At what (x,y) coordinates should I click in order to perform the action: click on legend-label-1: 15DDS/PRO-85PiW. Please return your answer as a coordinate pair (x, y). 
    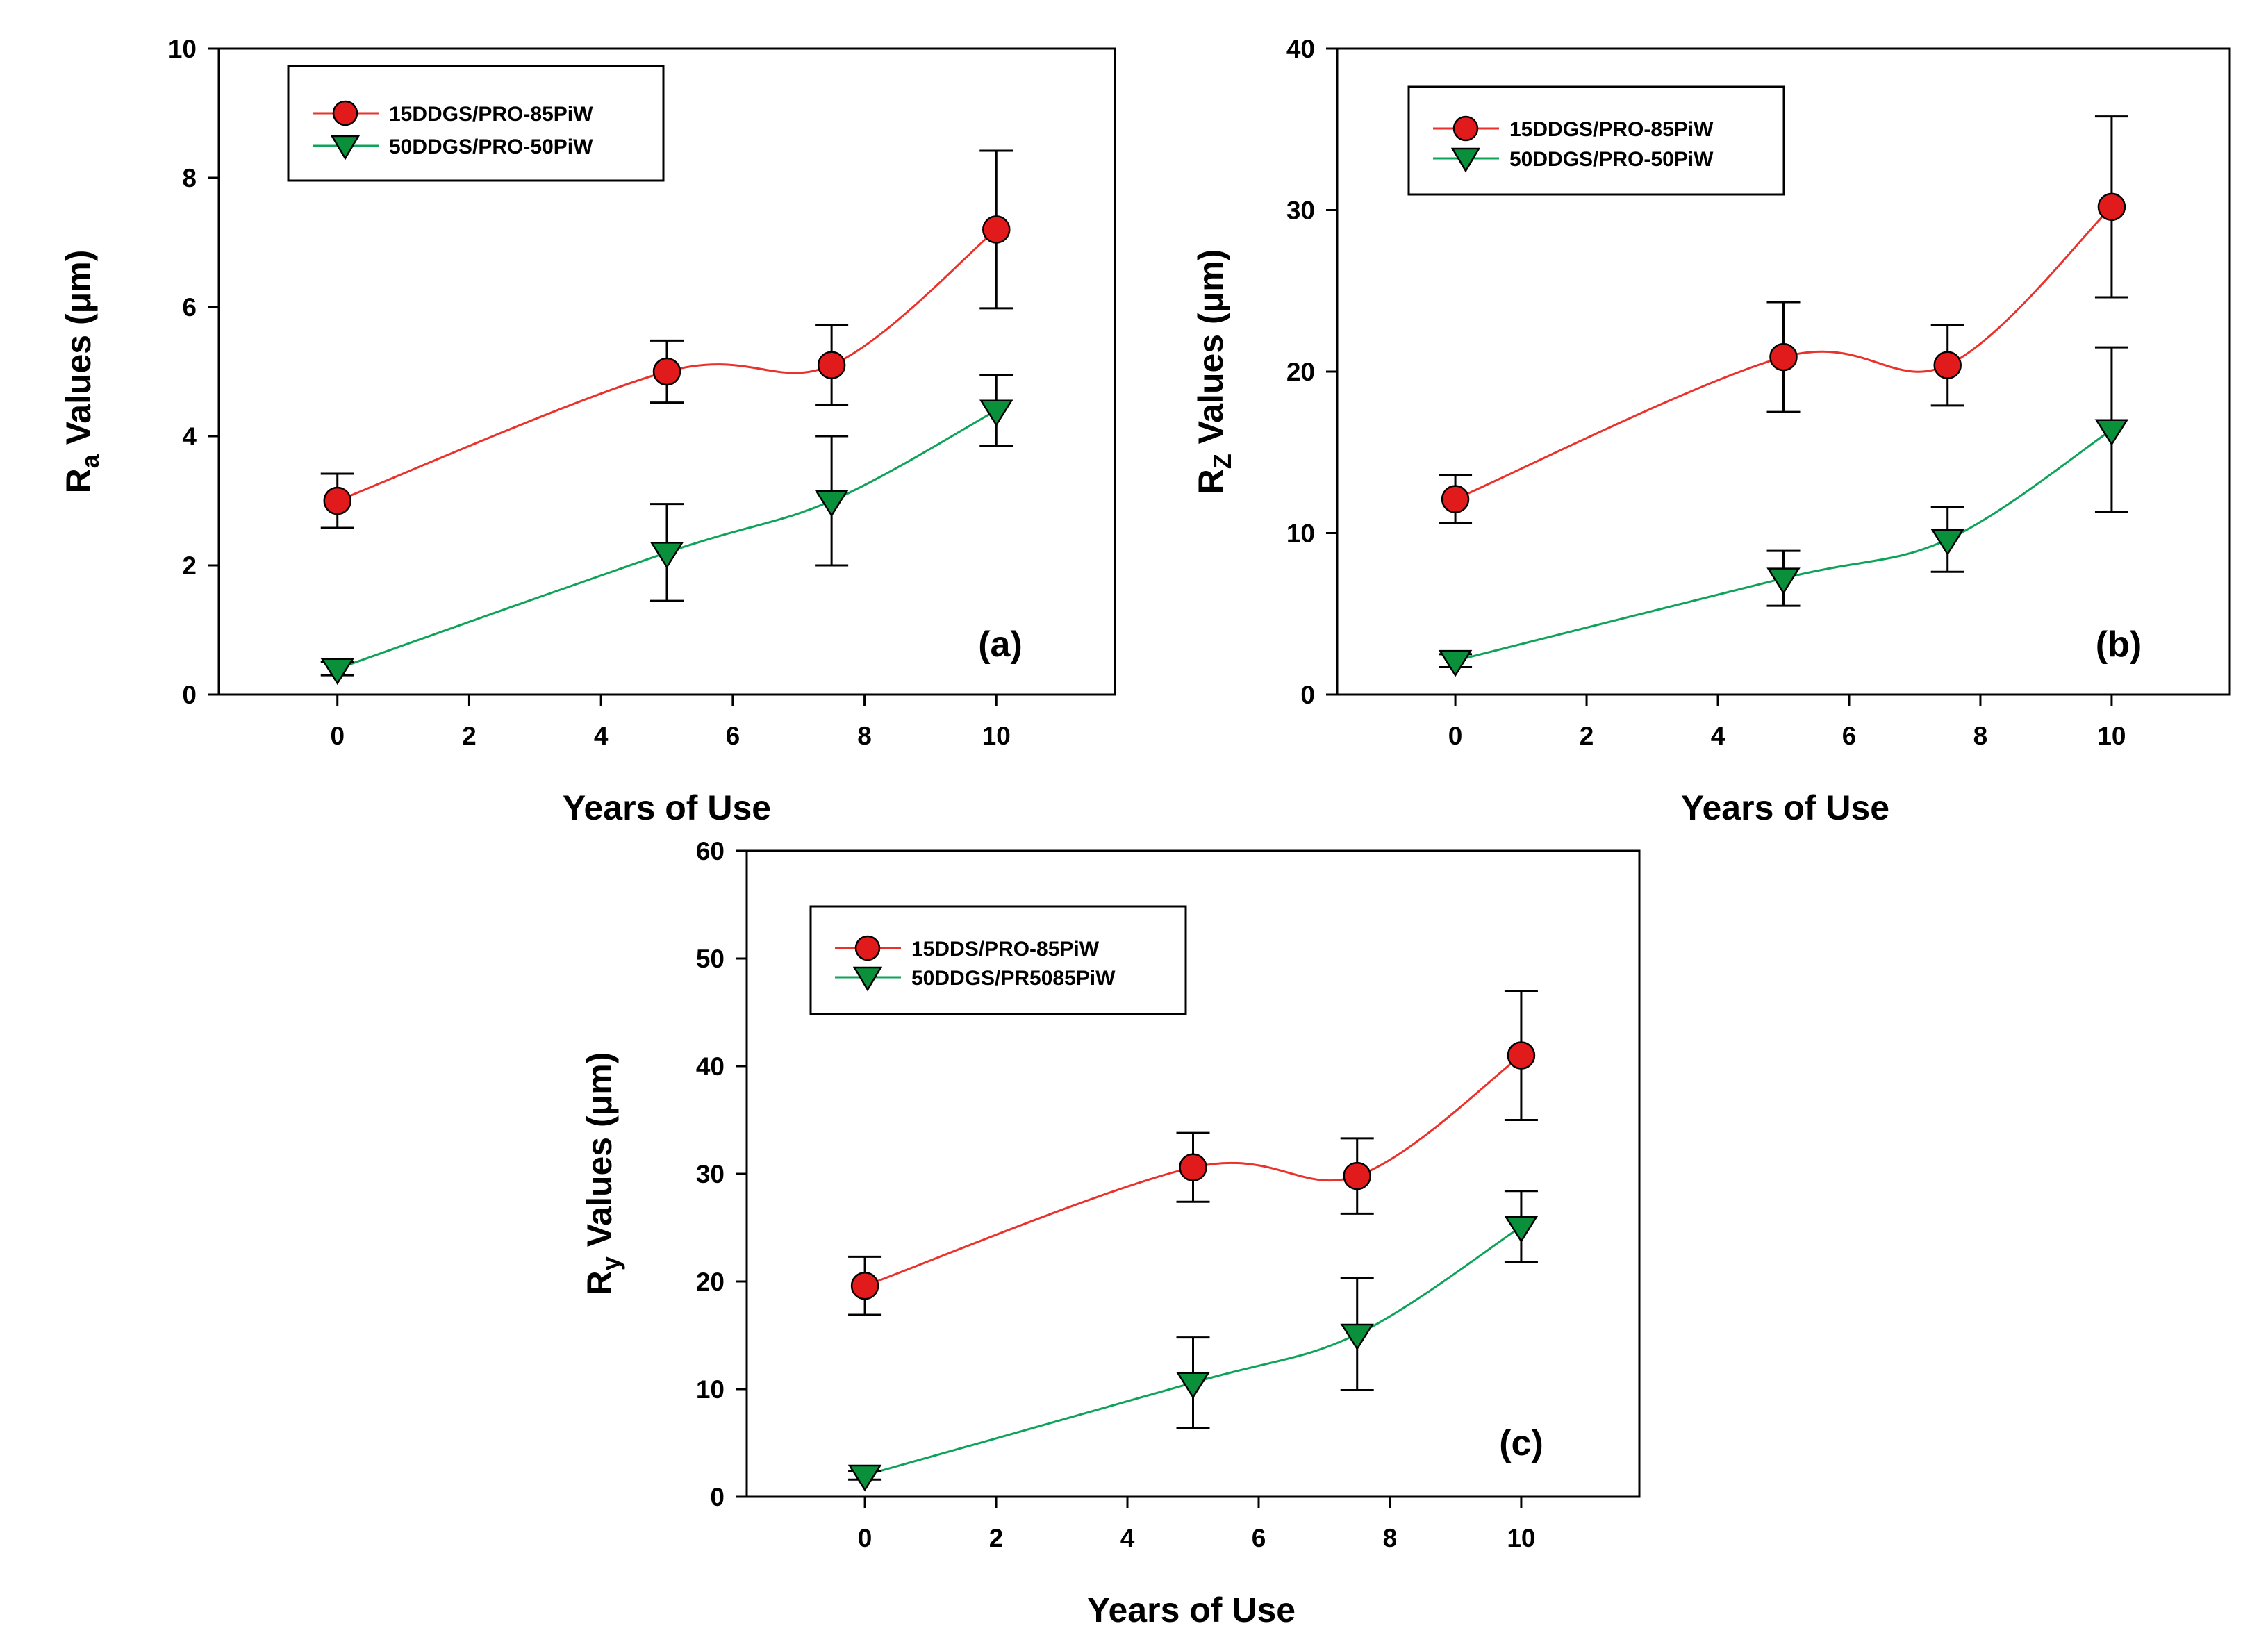
    Looking at the image, I should click on (1005, 950).